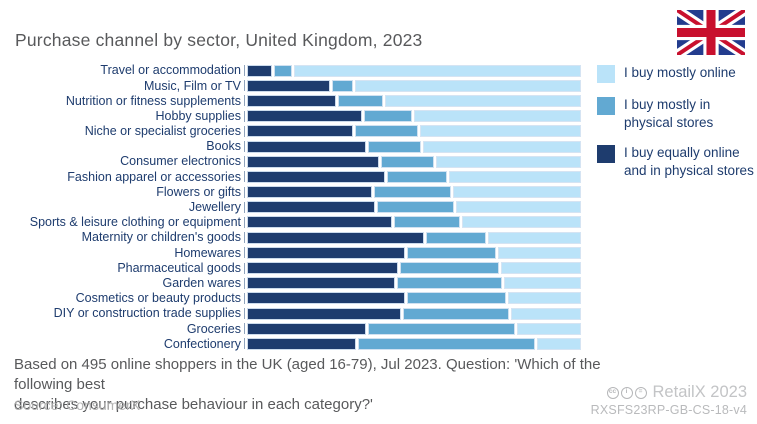 The width and height of the screenshot is (757, 424). I want to click on legend-label: I buy mostly online, so click(680, 72).